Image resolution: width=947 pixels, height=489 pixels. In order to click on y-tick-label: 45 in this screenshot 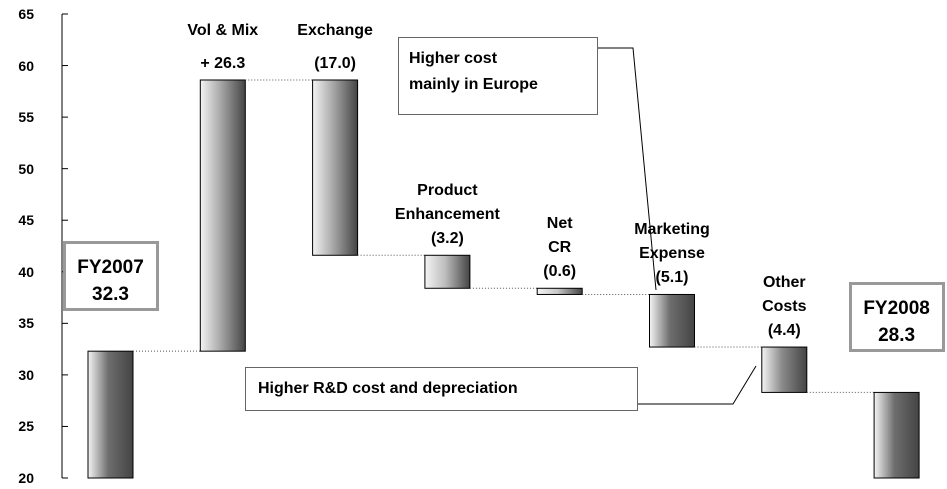, I will do `click(26, 220)`.